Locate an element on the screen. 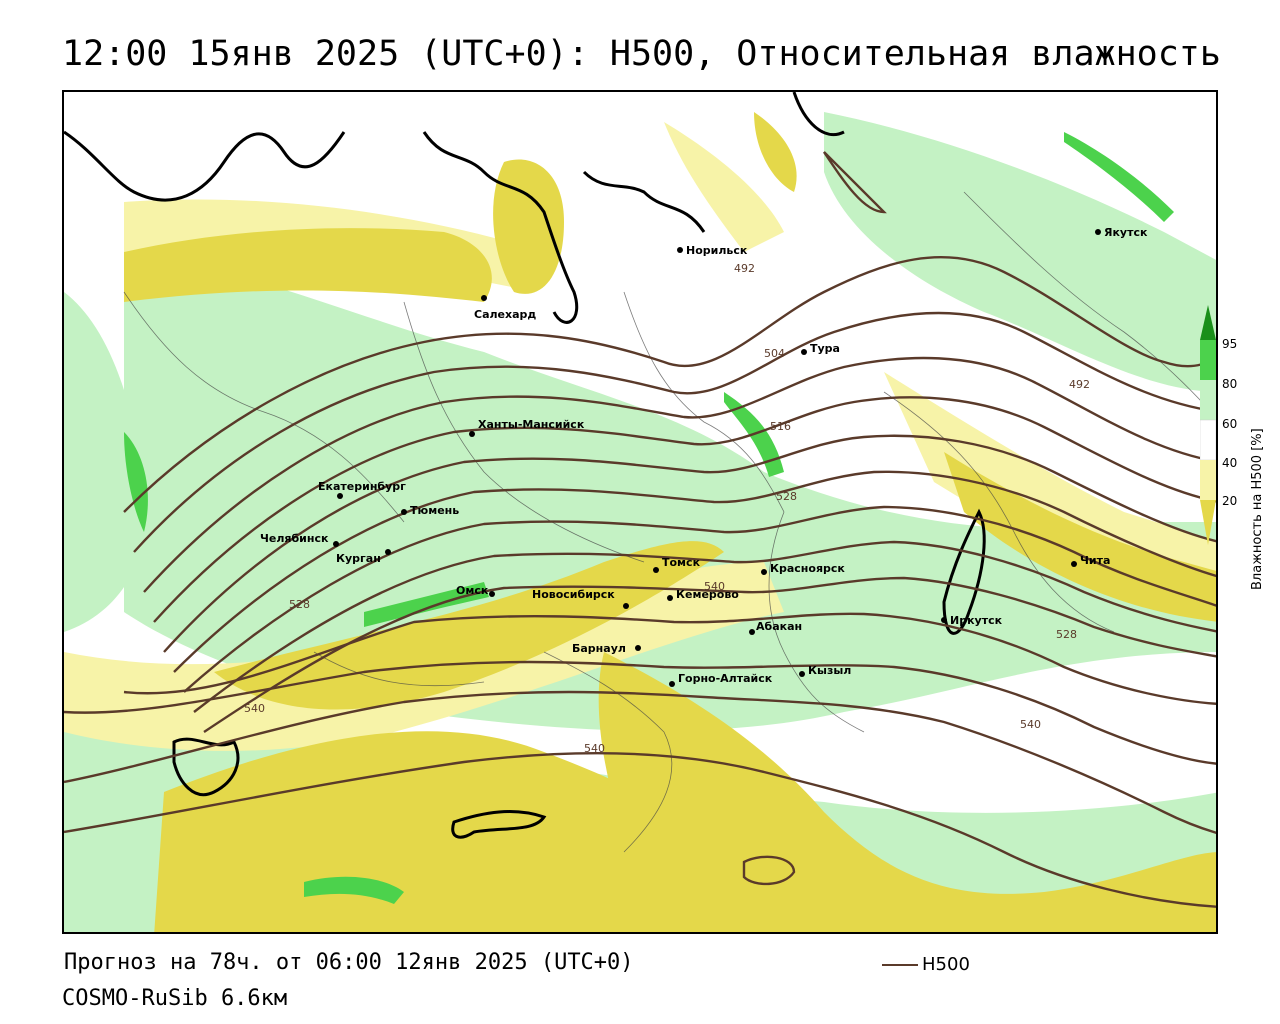  svg-text: Кемерово is located at coordinates (707, 594).